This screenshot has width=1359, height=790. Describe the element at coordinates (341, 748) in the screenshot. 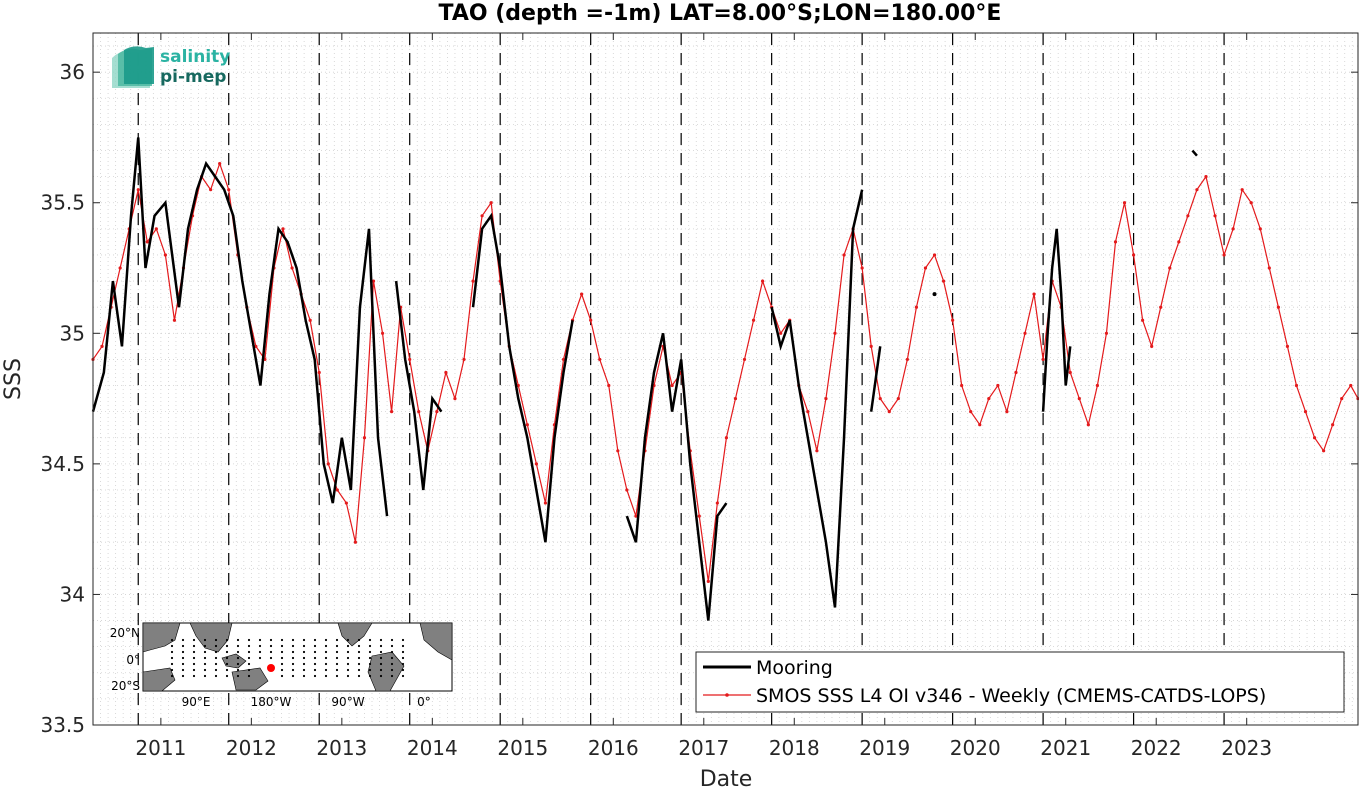

I see `x-tick-label-2013: 2013` at that location.